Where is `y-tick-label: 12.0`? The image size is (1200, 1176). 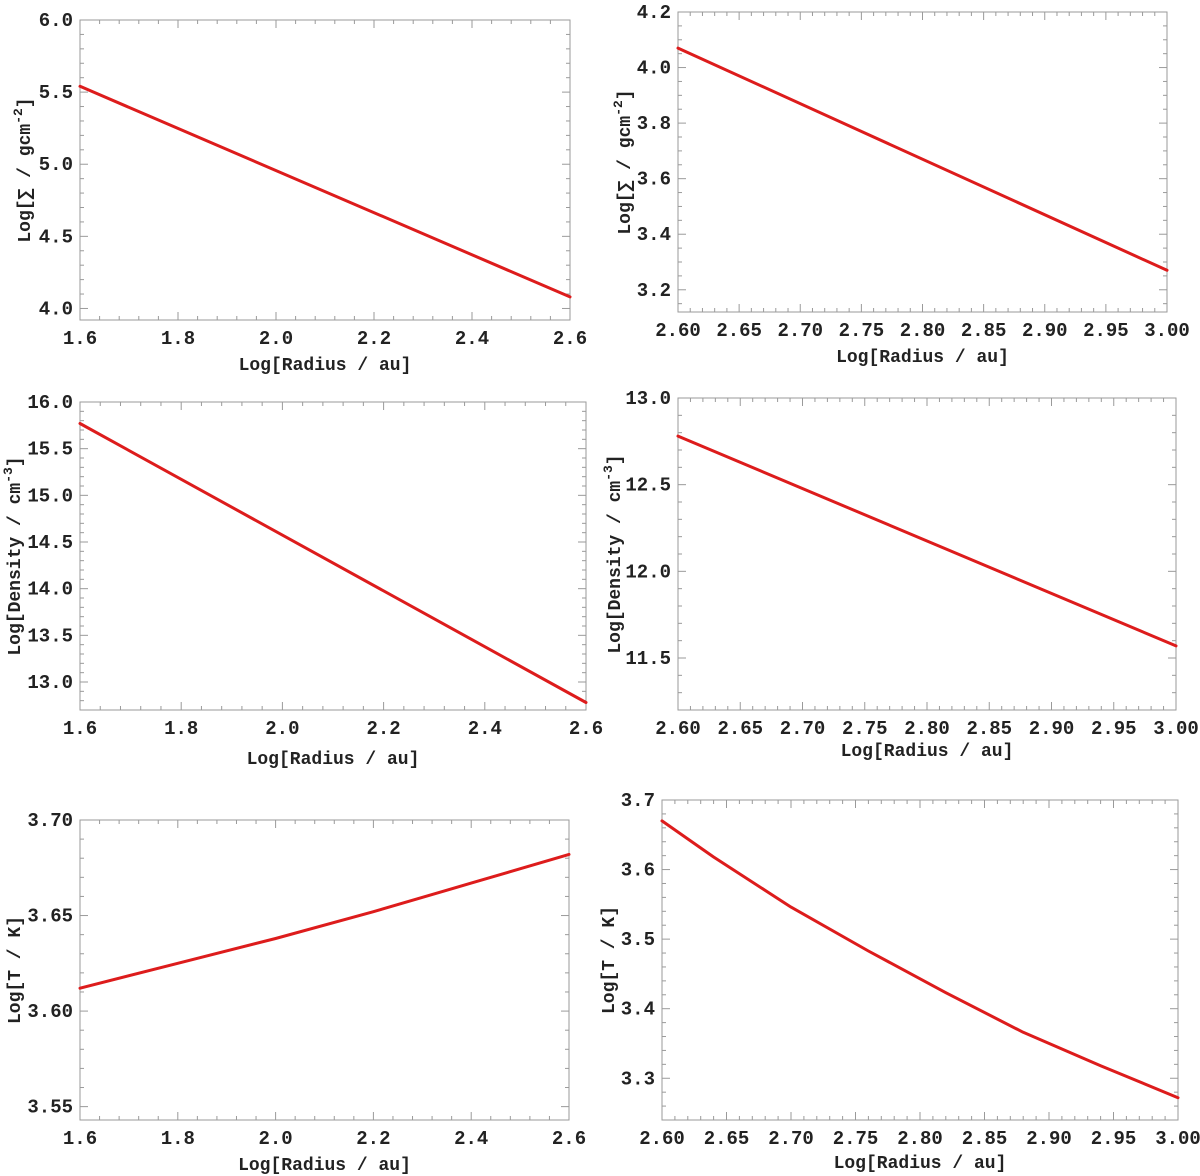
y-tick-label: 12.0 is located at coordinates (648, 572).